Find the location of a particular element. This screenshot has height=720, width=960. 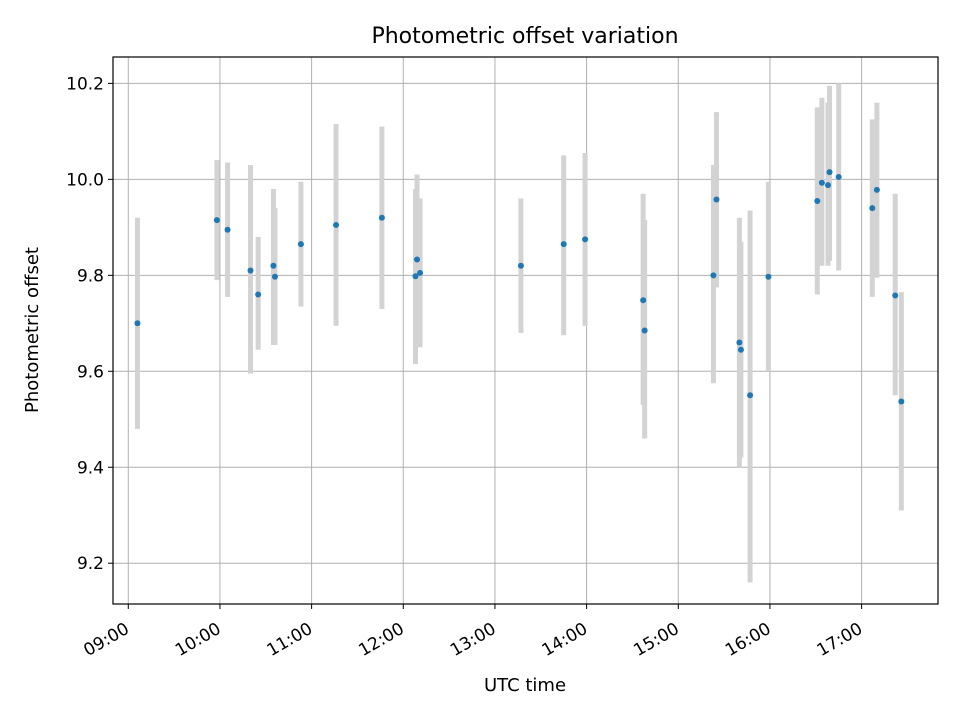

y-tick-label: 10.2 is located at coordinates (85, 84).